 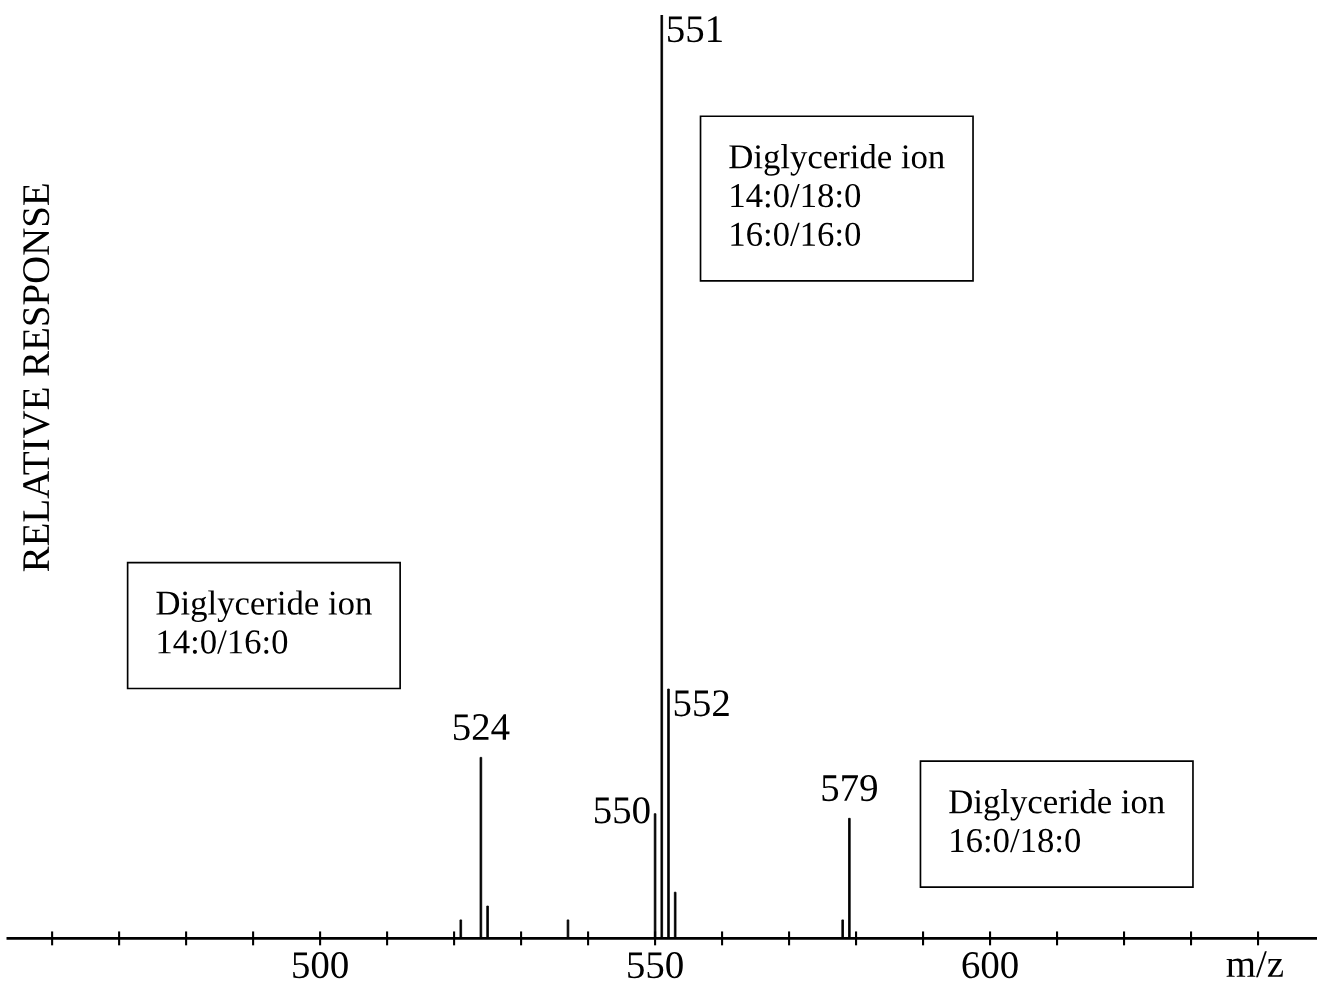 I want to click on annotation: Diglyceride ion 14:0/18:0 16:0/16:0, so click(x=837, y=195).